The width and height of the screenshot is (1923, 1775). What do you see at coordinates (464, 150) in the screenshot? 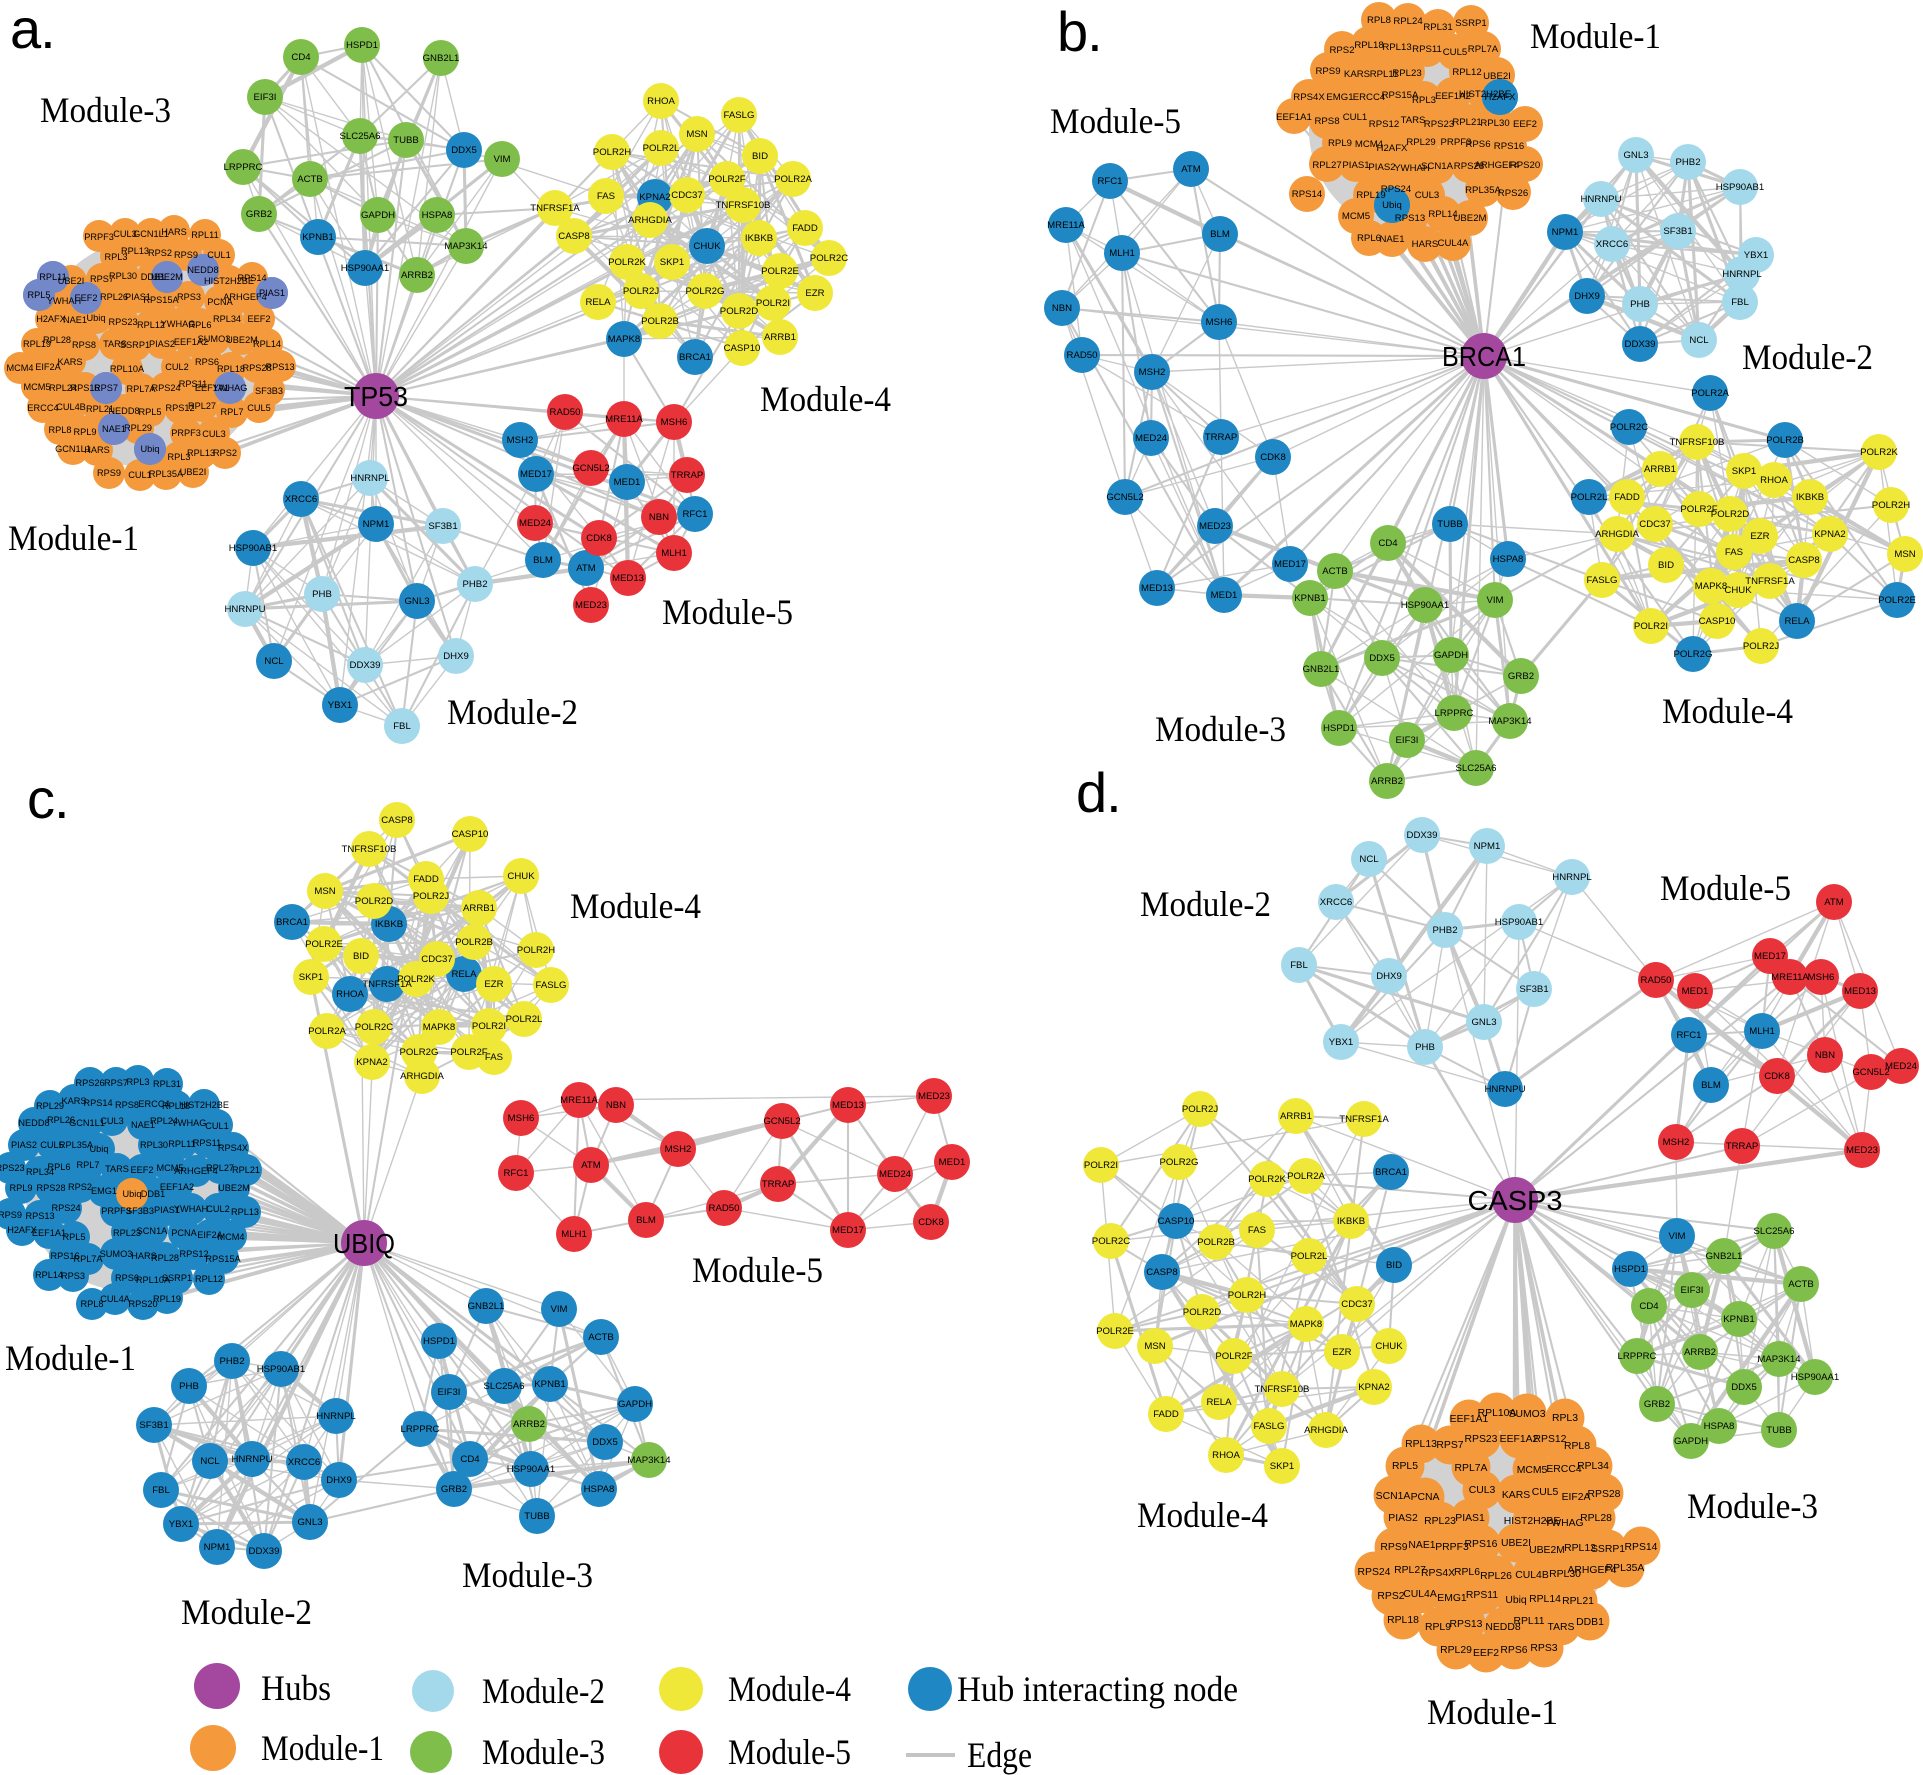
I see `svg-text: DDX5` at bounding box center [464, 150].